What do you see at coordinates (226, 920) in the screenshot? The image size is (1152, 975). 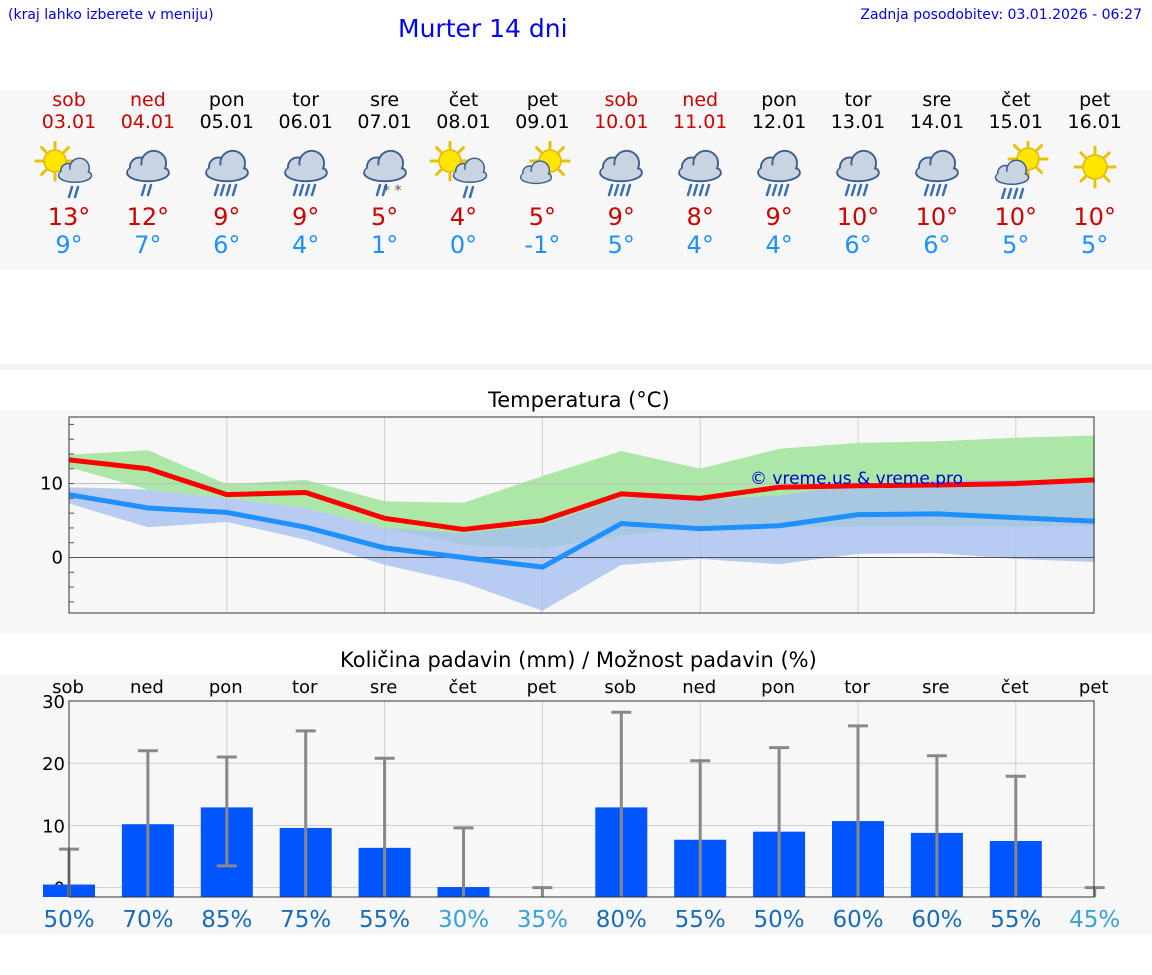 I see `precip-probability: 85%` at bounding box center [226, 920].